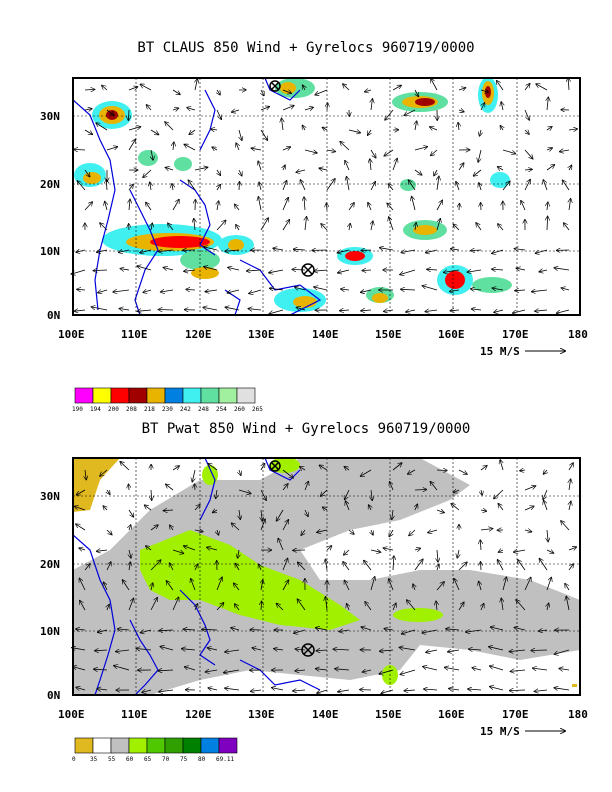 This screenshot has height=792, width=612. I want to click on colorbar-label: 230, so click(167, 409).